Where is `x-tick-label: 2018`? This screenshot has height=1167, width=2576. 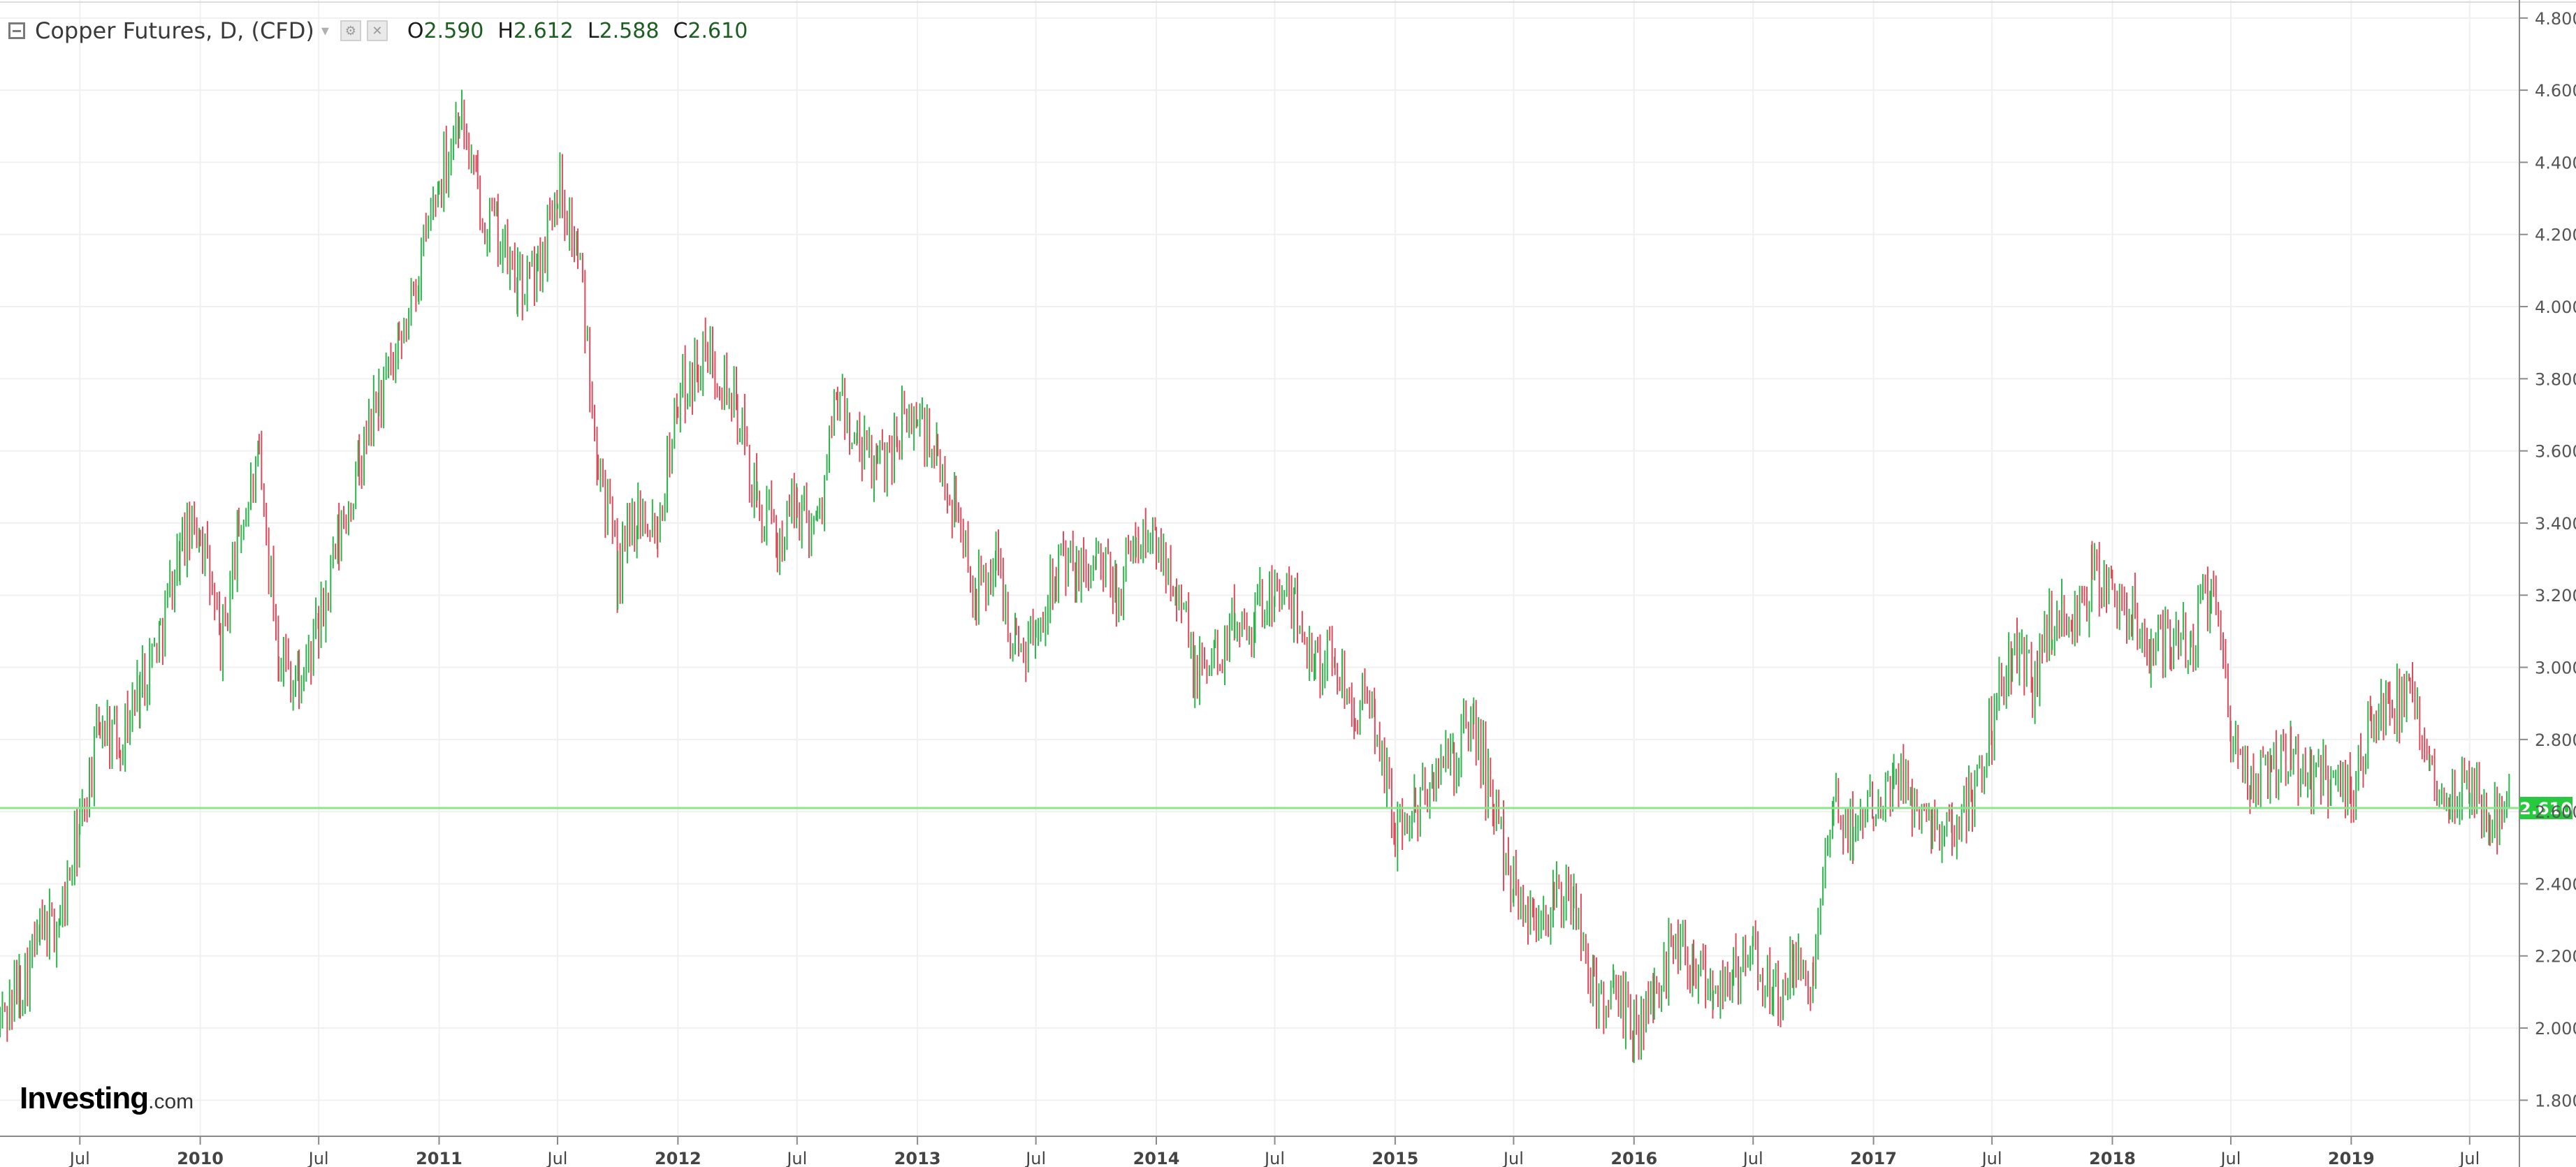
x-tick-label: 2018 is located at coordinates (2112, 1158).